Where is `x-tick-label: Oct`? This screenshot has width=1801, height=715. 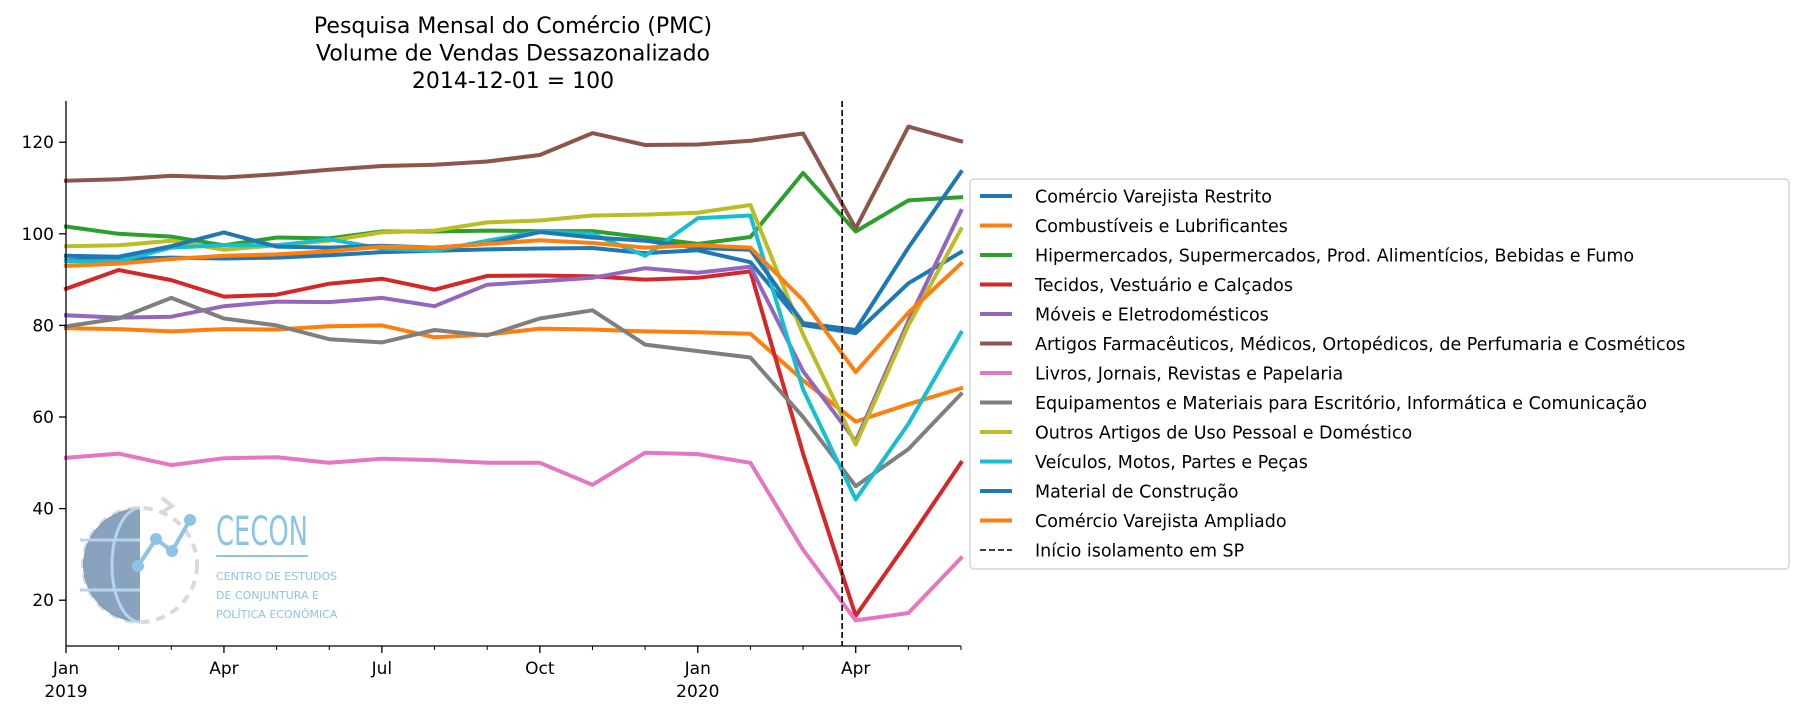
x-tick-label: Oct is located at coordinates (540, 669).